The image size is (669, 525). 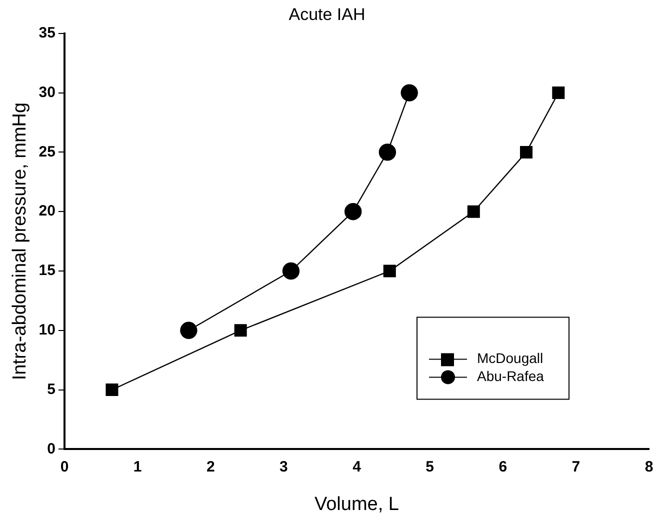 What do you see at coordinates (510, 358) in the screenshot?
I see `legend-label: McDougall` at bounding box center [510, 358].